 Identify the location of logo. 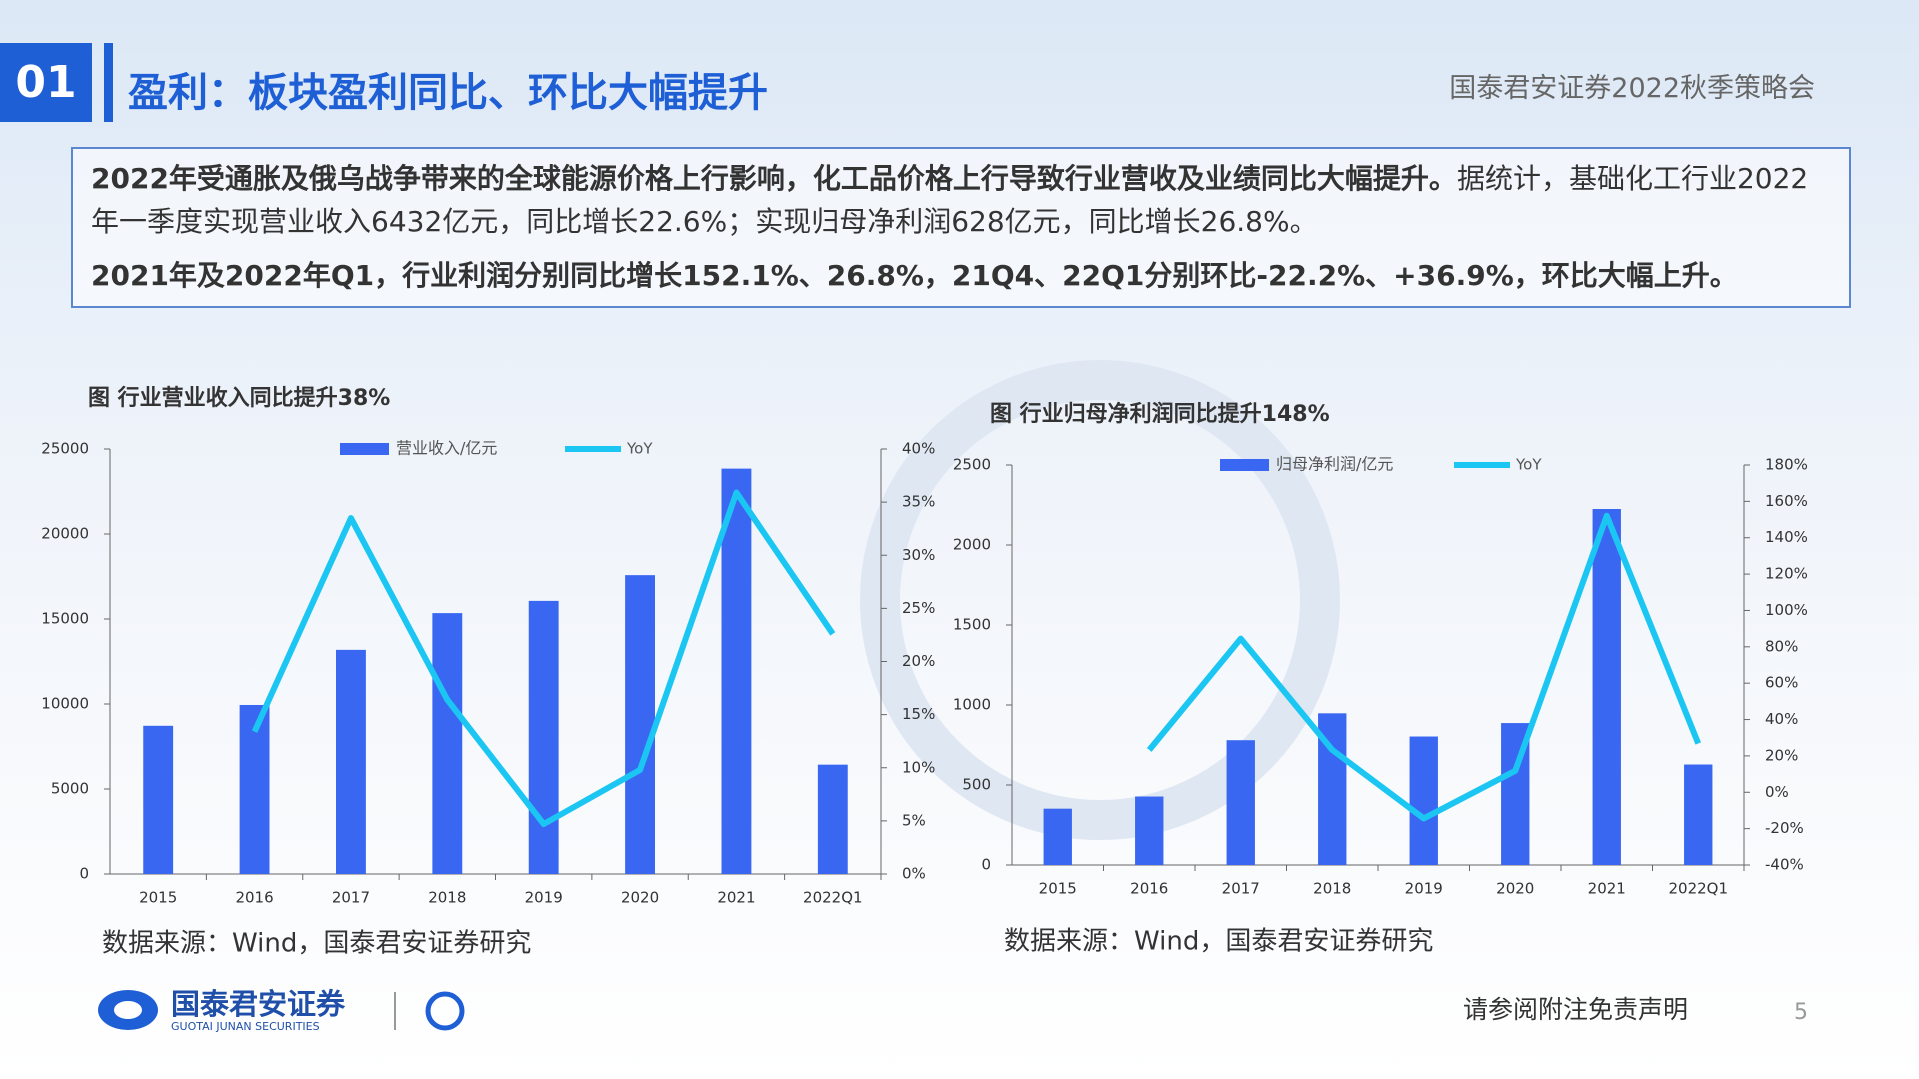
(281, 1010).